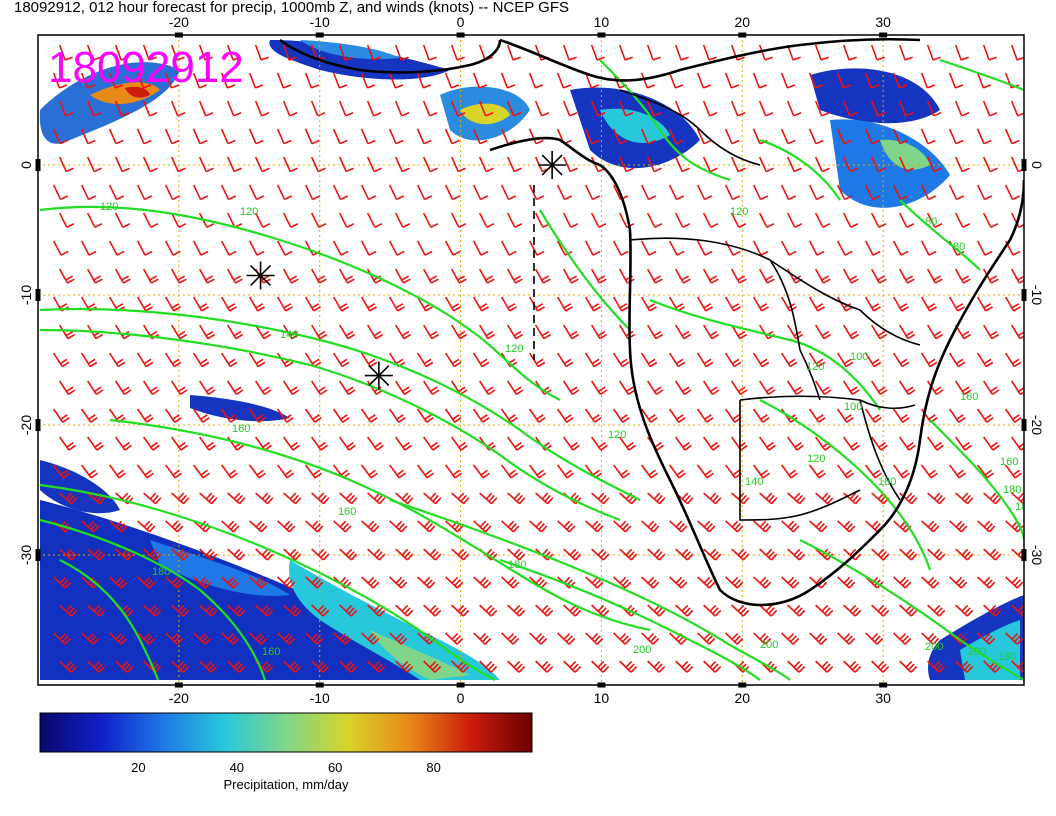 Image resolution: width=1056 pixels, height=816 pixels. Describe the element at coordinates (179, 22) in the screenshot. I see `lon-tick-top: -20` at that location.